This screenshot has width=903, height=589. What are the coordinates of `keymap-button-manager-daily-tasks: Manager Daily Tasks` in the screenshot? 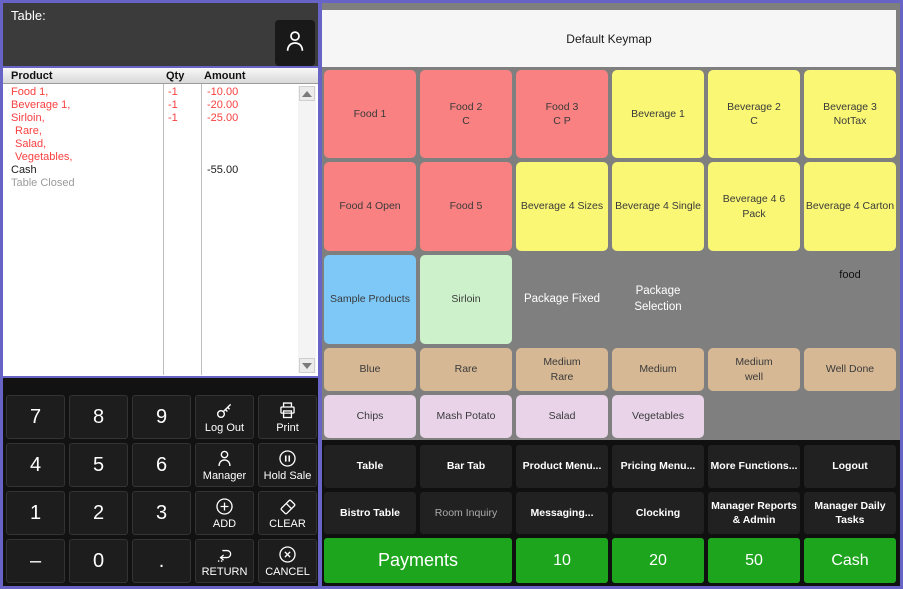 It's located at (850, 513).